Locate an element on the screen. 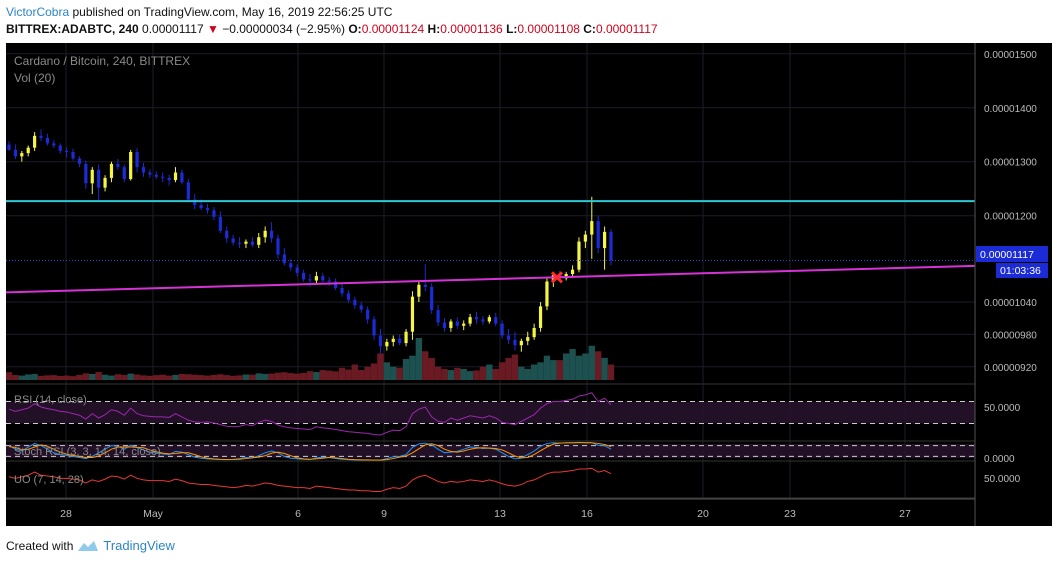 This screenshot has width=1058, height=563. stoch-d-line is located at coordinates (310, 451).